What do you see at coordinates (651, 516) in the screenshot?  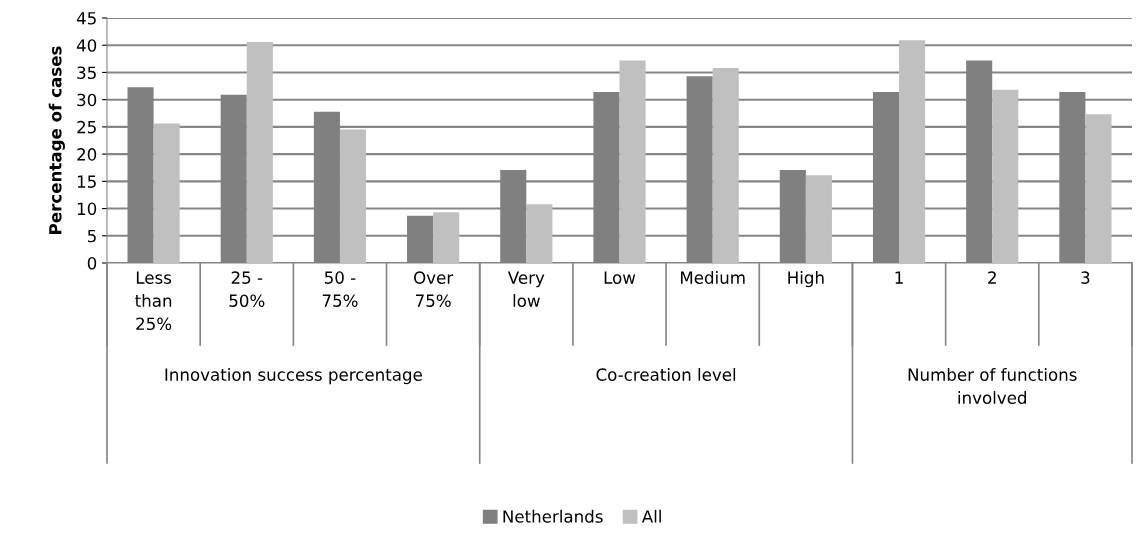 I see `legend-label: All` at bounding box center [651, 516].